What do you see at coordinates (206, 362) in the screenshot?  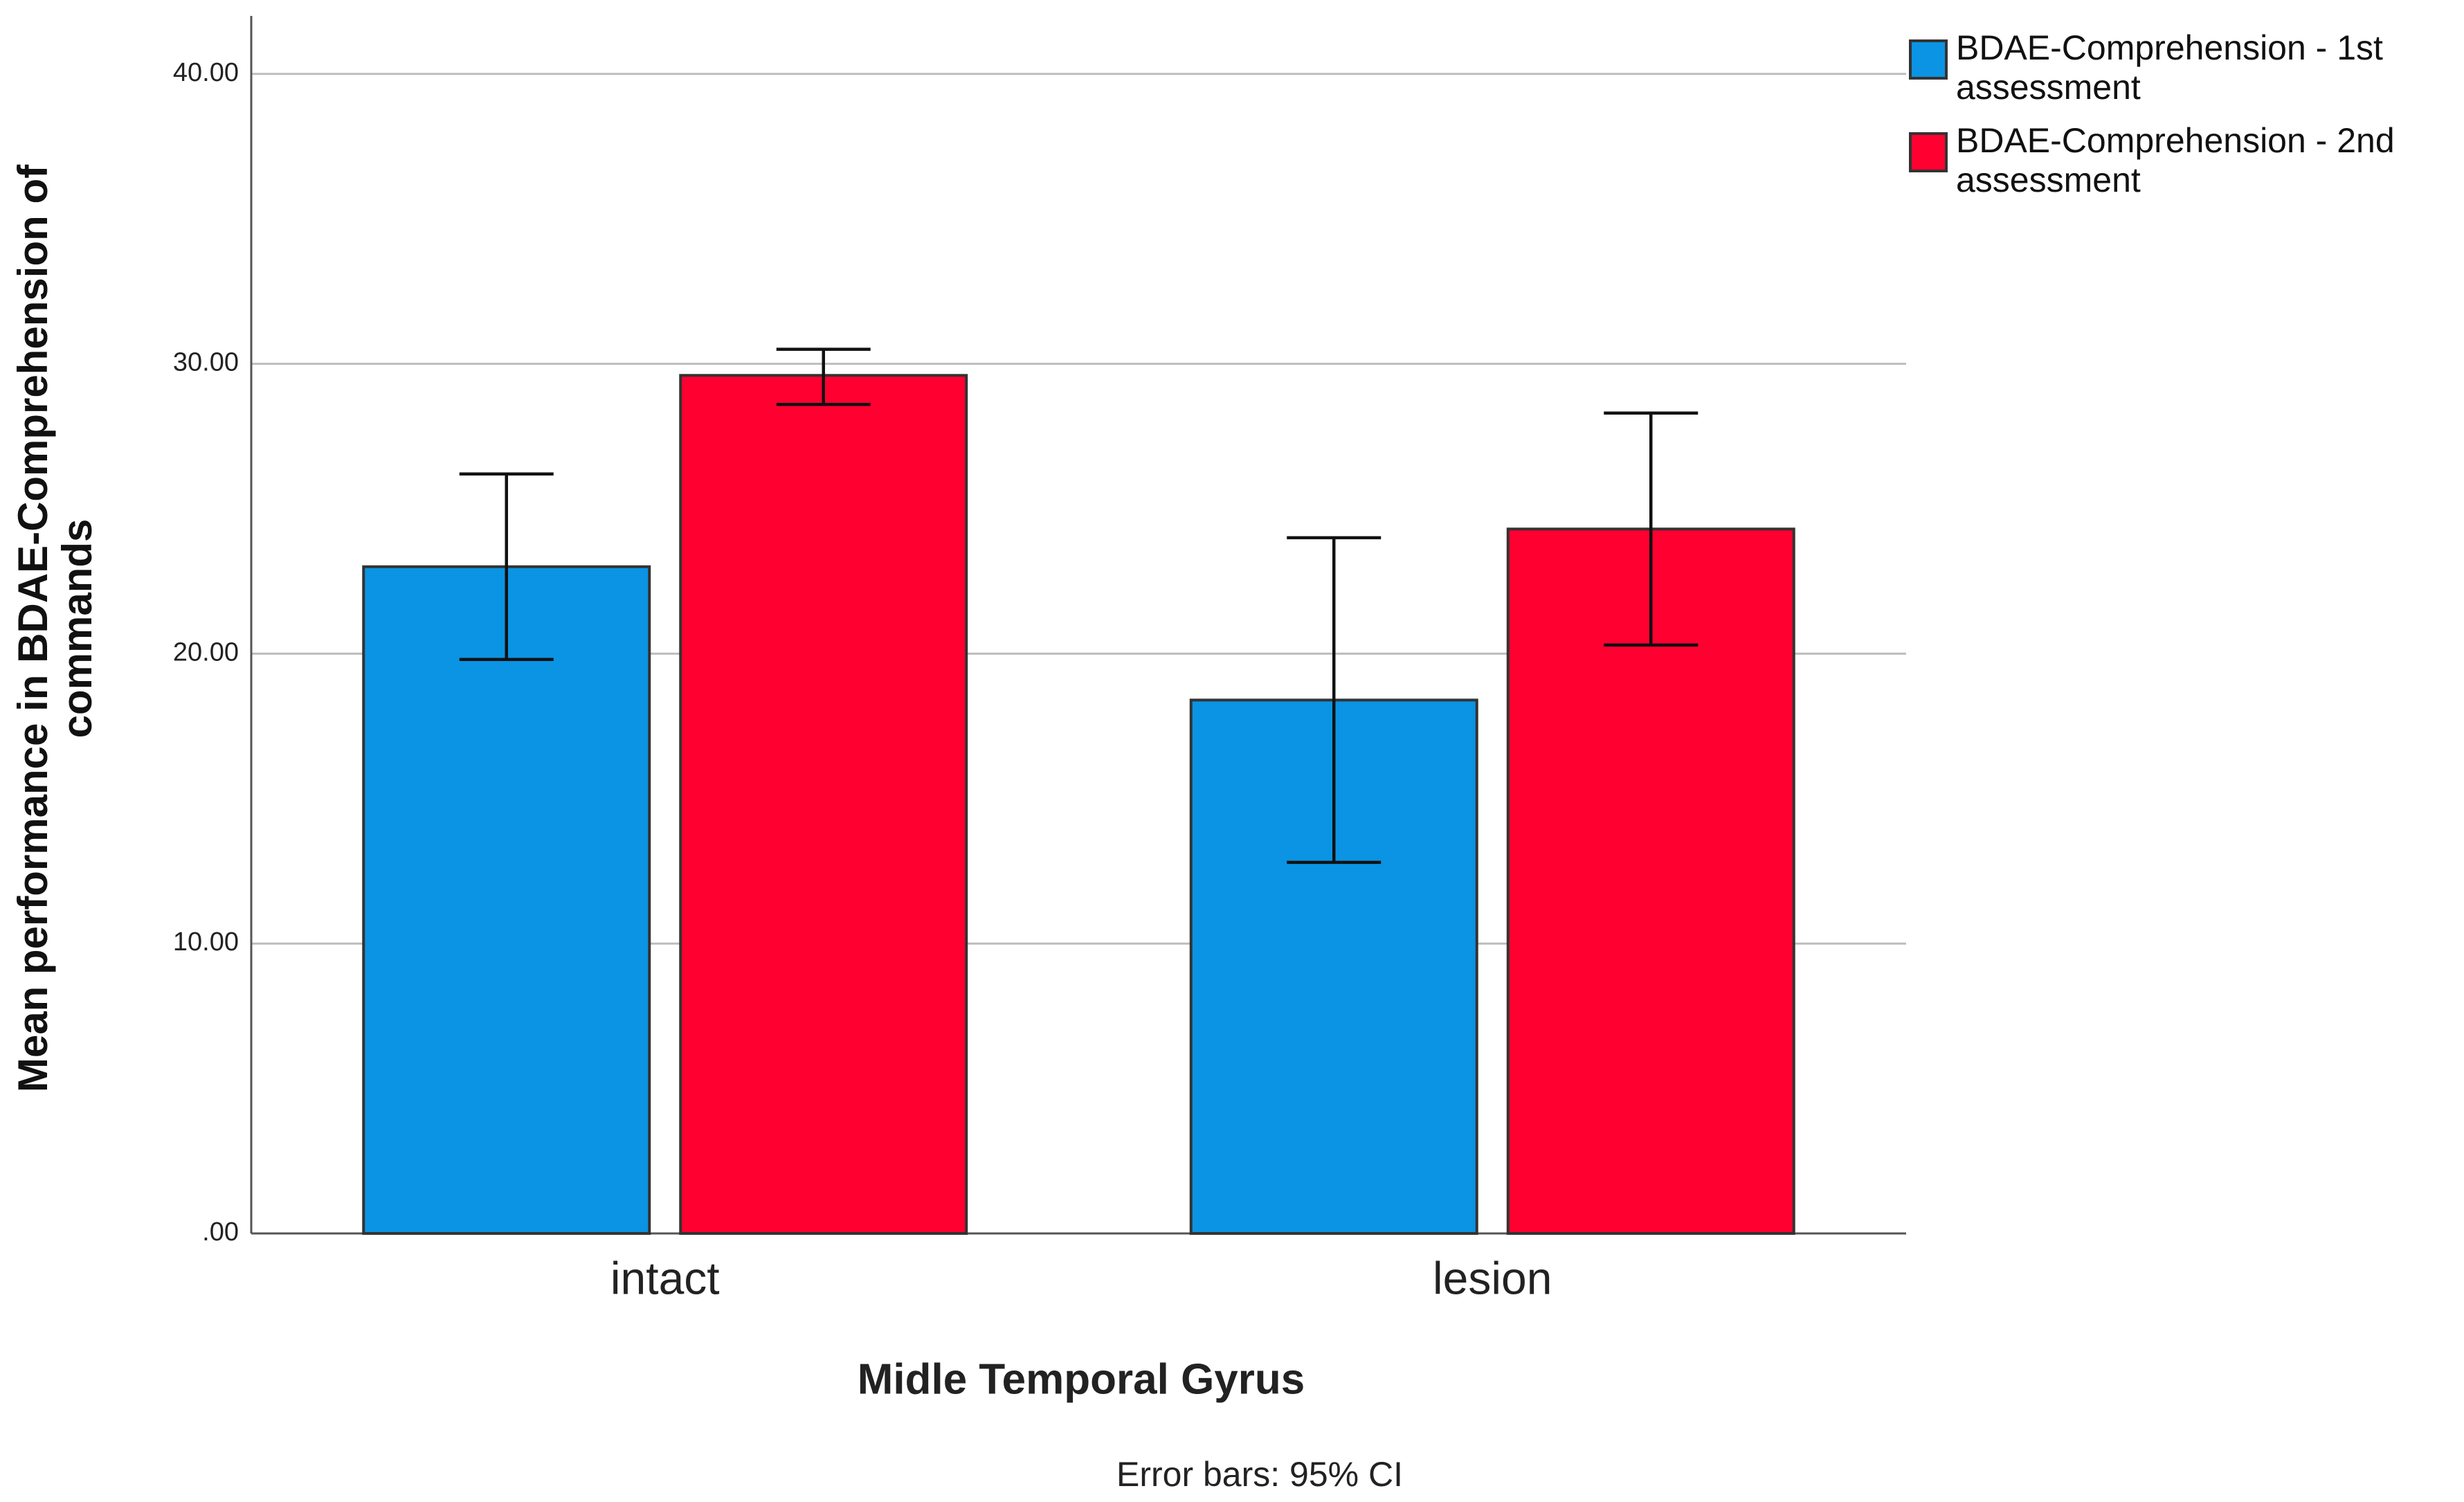 I see `y-tick-label: 30.00` at bounding box center [206, 362].